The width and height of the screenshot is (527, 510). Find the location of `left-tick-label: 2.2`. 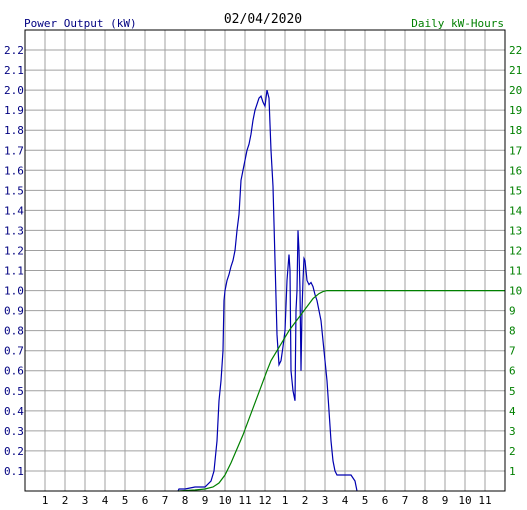

left-tick-label: 2.2 is located at coordinates (14, 50).